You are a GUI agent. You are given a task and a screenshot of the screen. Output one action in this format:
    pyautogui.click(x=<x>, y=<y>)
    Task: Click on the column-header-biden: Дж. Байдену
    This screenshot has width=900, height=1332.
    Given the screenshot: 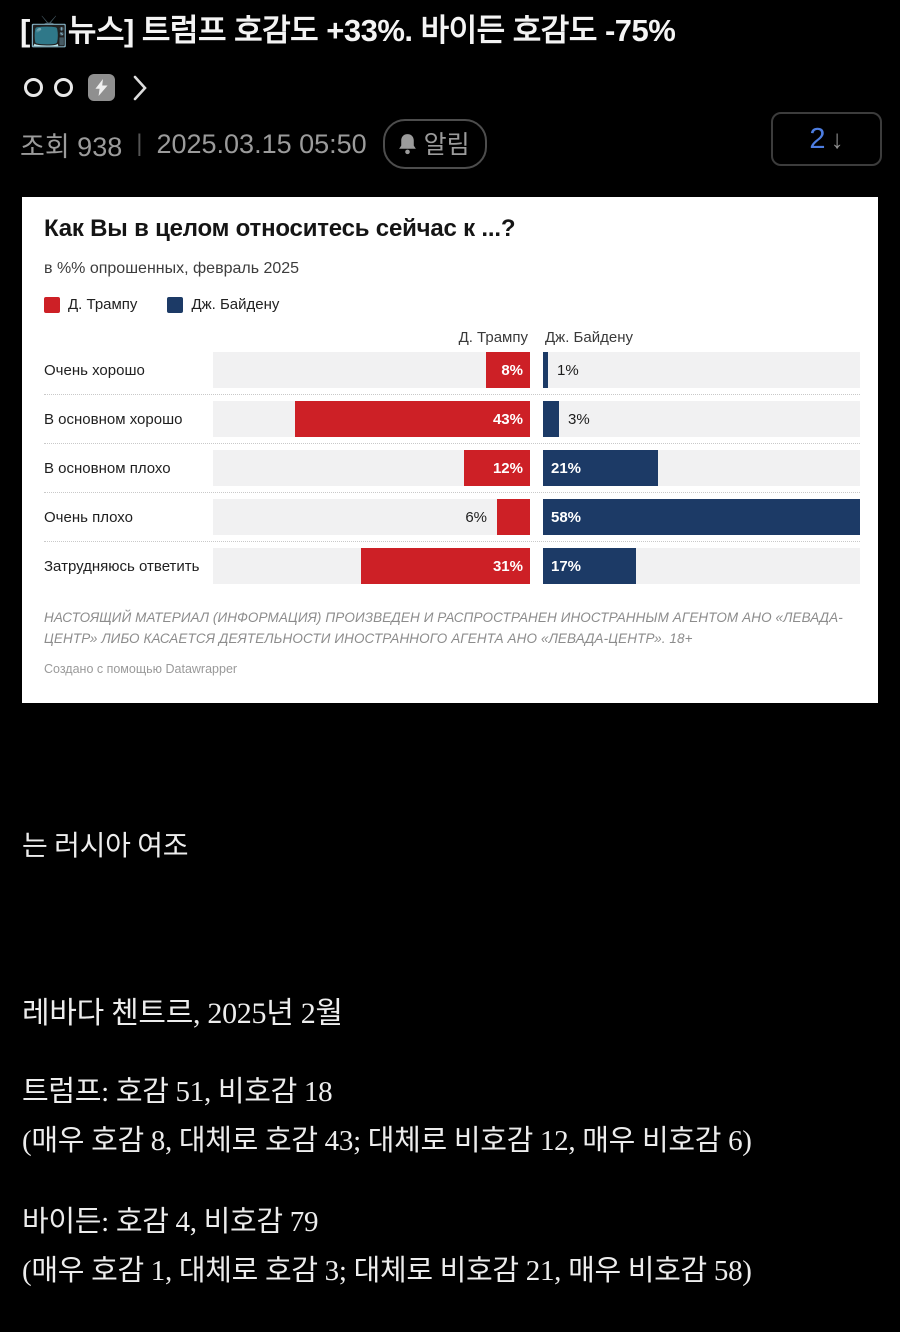 What is the action you would take?
    pyautogui.click(x=589, y=337)
    